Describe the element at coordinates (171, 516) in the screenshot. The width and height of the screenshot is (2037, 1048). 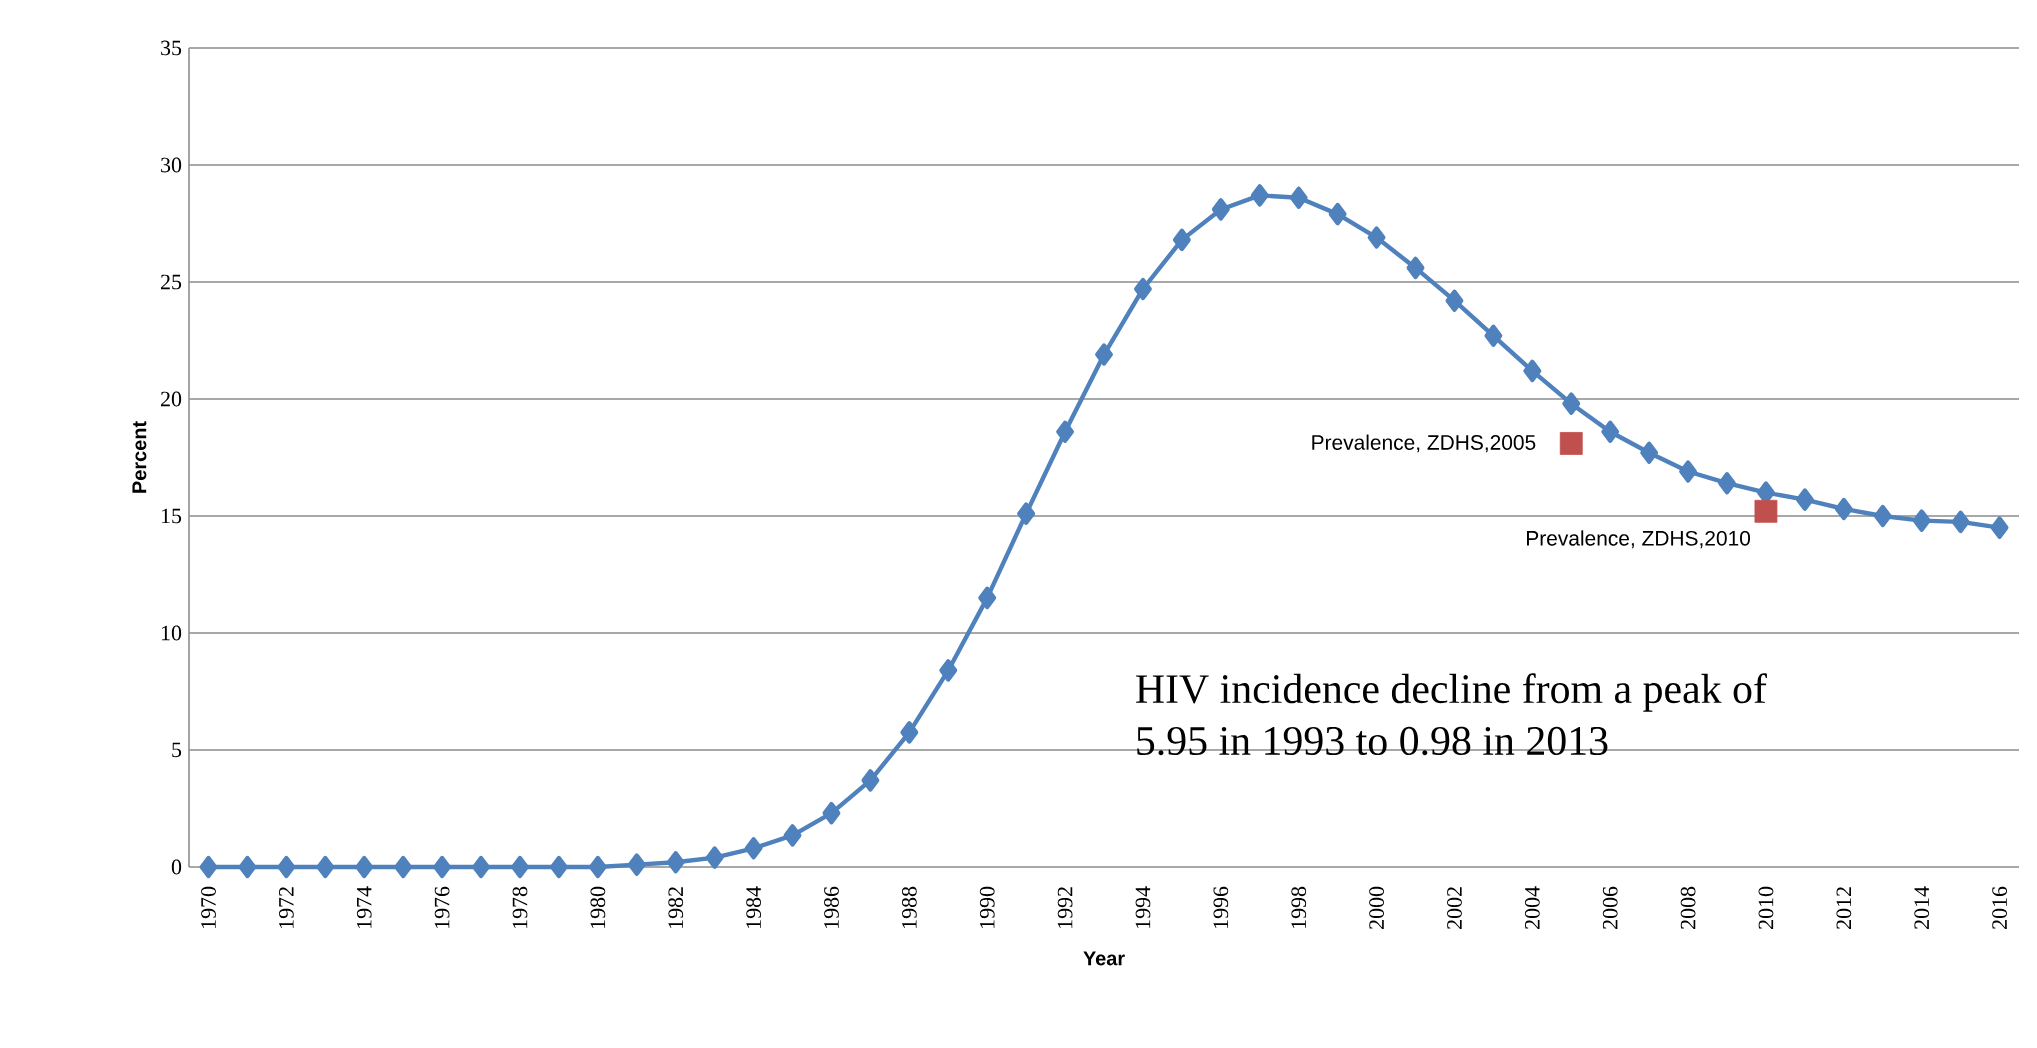
I see `y-tick-label: 15` at that location.